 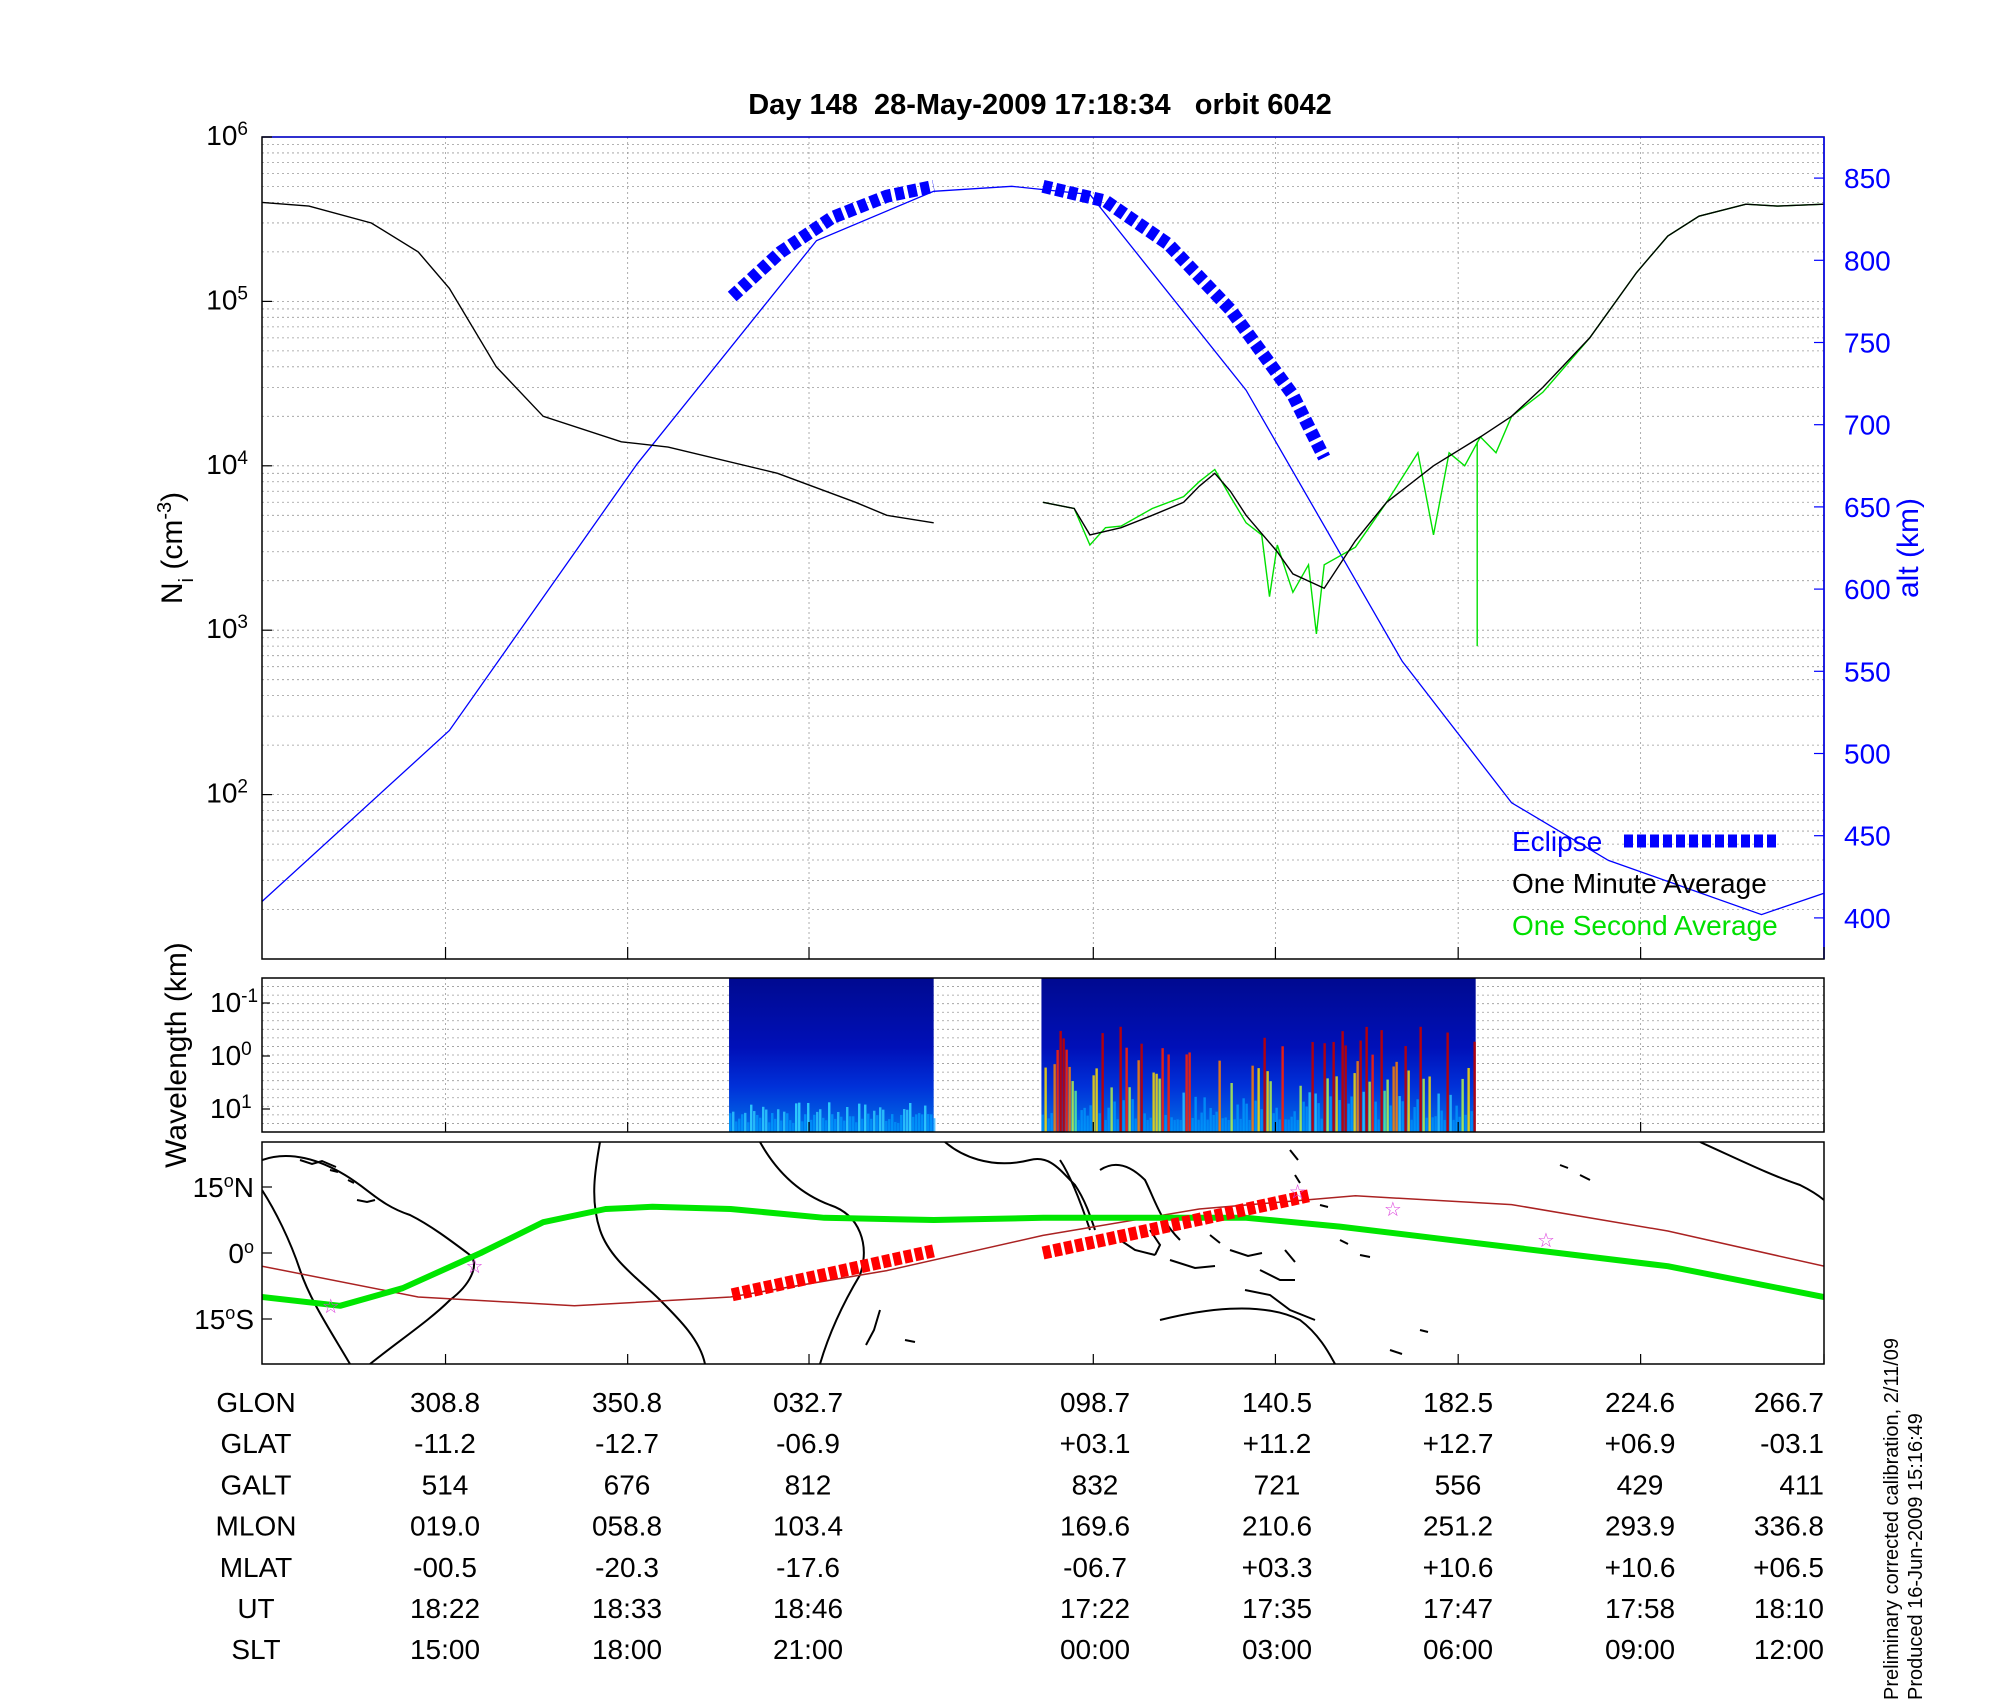 I want to click on table-cell: +11.2, so click(x=1277, y=1443).